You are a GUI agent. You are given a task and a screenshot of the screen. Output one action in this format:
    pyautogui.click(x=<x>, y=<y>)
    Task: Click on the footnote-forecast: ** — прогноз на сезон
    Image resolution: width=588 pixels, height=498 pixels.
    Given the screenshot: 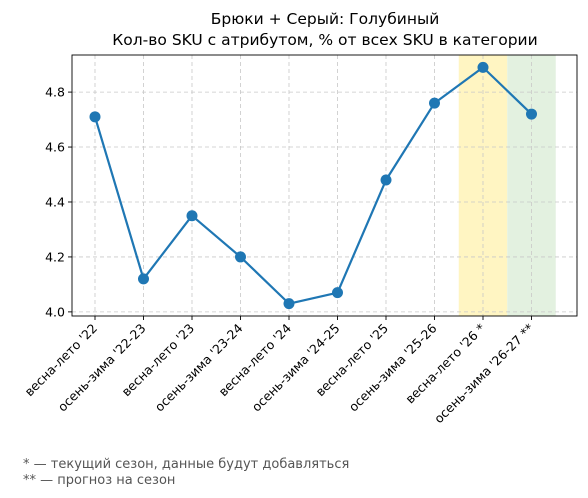 What is the action you would take?
    pyautogui.click(x=99, y=480)
    